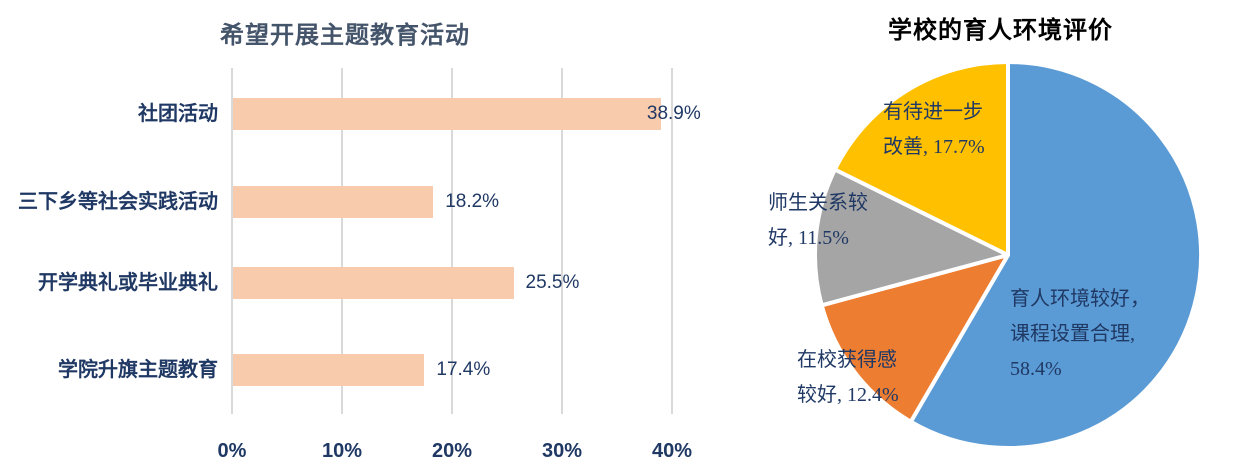 This screenshot has height=475, width=1259. Describe the element at coordinates (1072, 334) in the screenshot. I see `pie-label-line: 课程设置合理,` at that location.